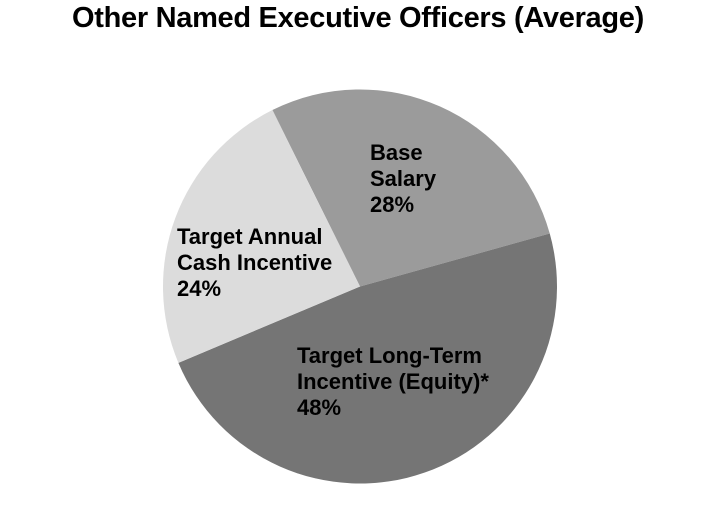 The height and width of the screenshot is (510, 716). What do you see at coordinates (389, 355) in the screenshot?
I see `slice-label-line: Target Long-Term` at bounding box center [389, 355].